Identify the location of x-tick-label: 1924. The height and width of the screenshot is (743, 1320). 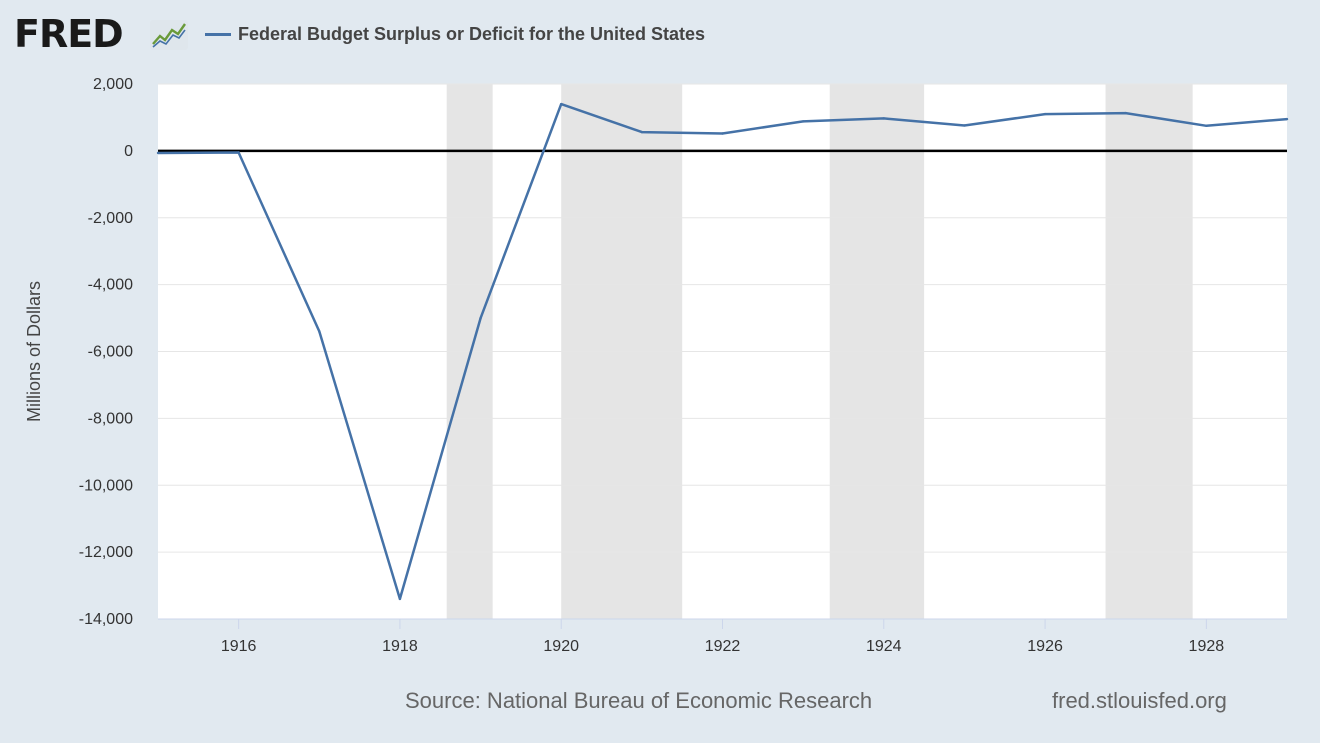
(884, 646).